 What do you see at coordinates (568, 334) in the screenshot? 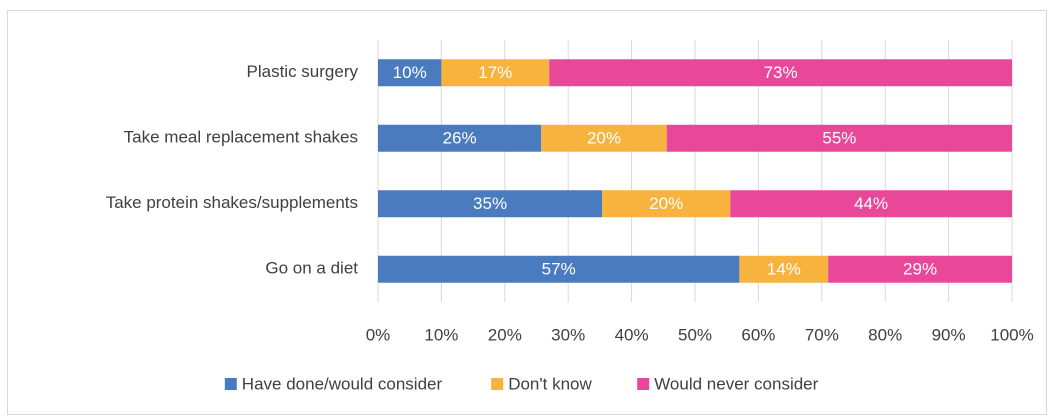
I see `x-tick-label: 30%` at bounding box center [568, 334].